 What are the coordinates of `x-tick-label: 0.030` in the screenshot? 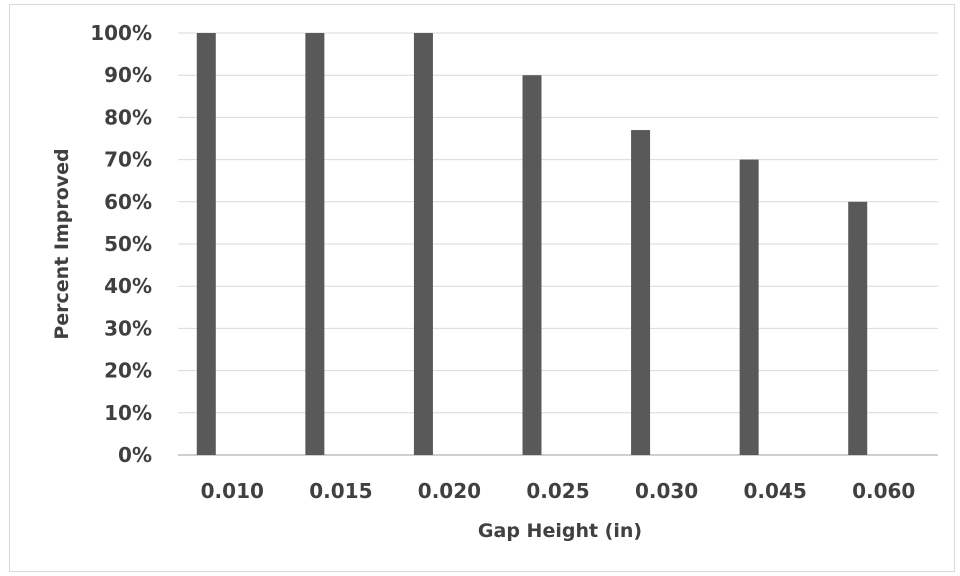 It's located at (666, 491).